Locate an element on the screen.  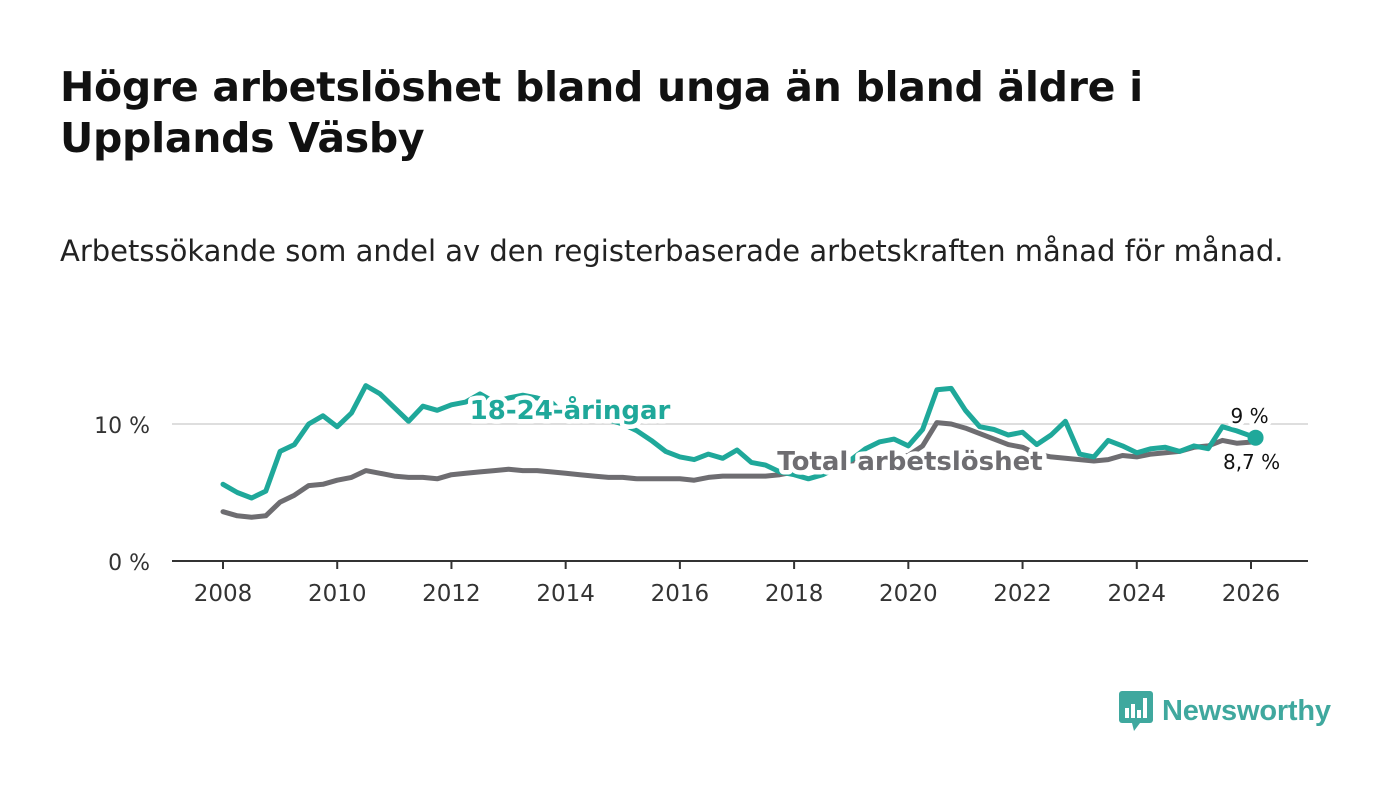
x-axis-ticks: 2008 2010 2012 2014 2016 2018 2020 2022 2024 2026 is located at coordinates (737, 584).